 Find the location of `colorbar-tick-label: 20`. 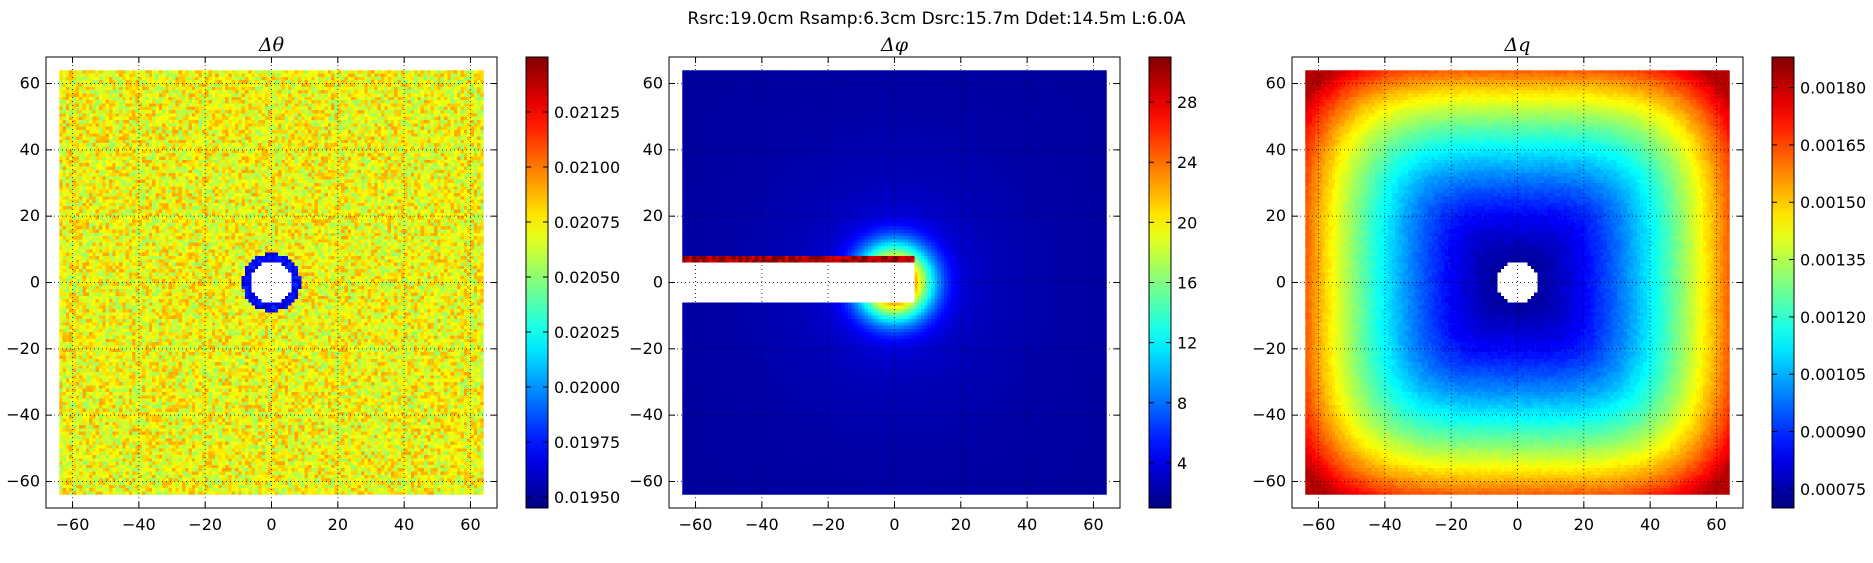

colorbar-tick-label: 20 is located at coordinates (1187, 222).